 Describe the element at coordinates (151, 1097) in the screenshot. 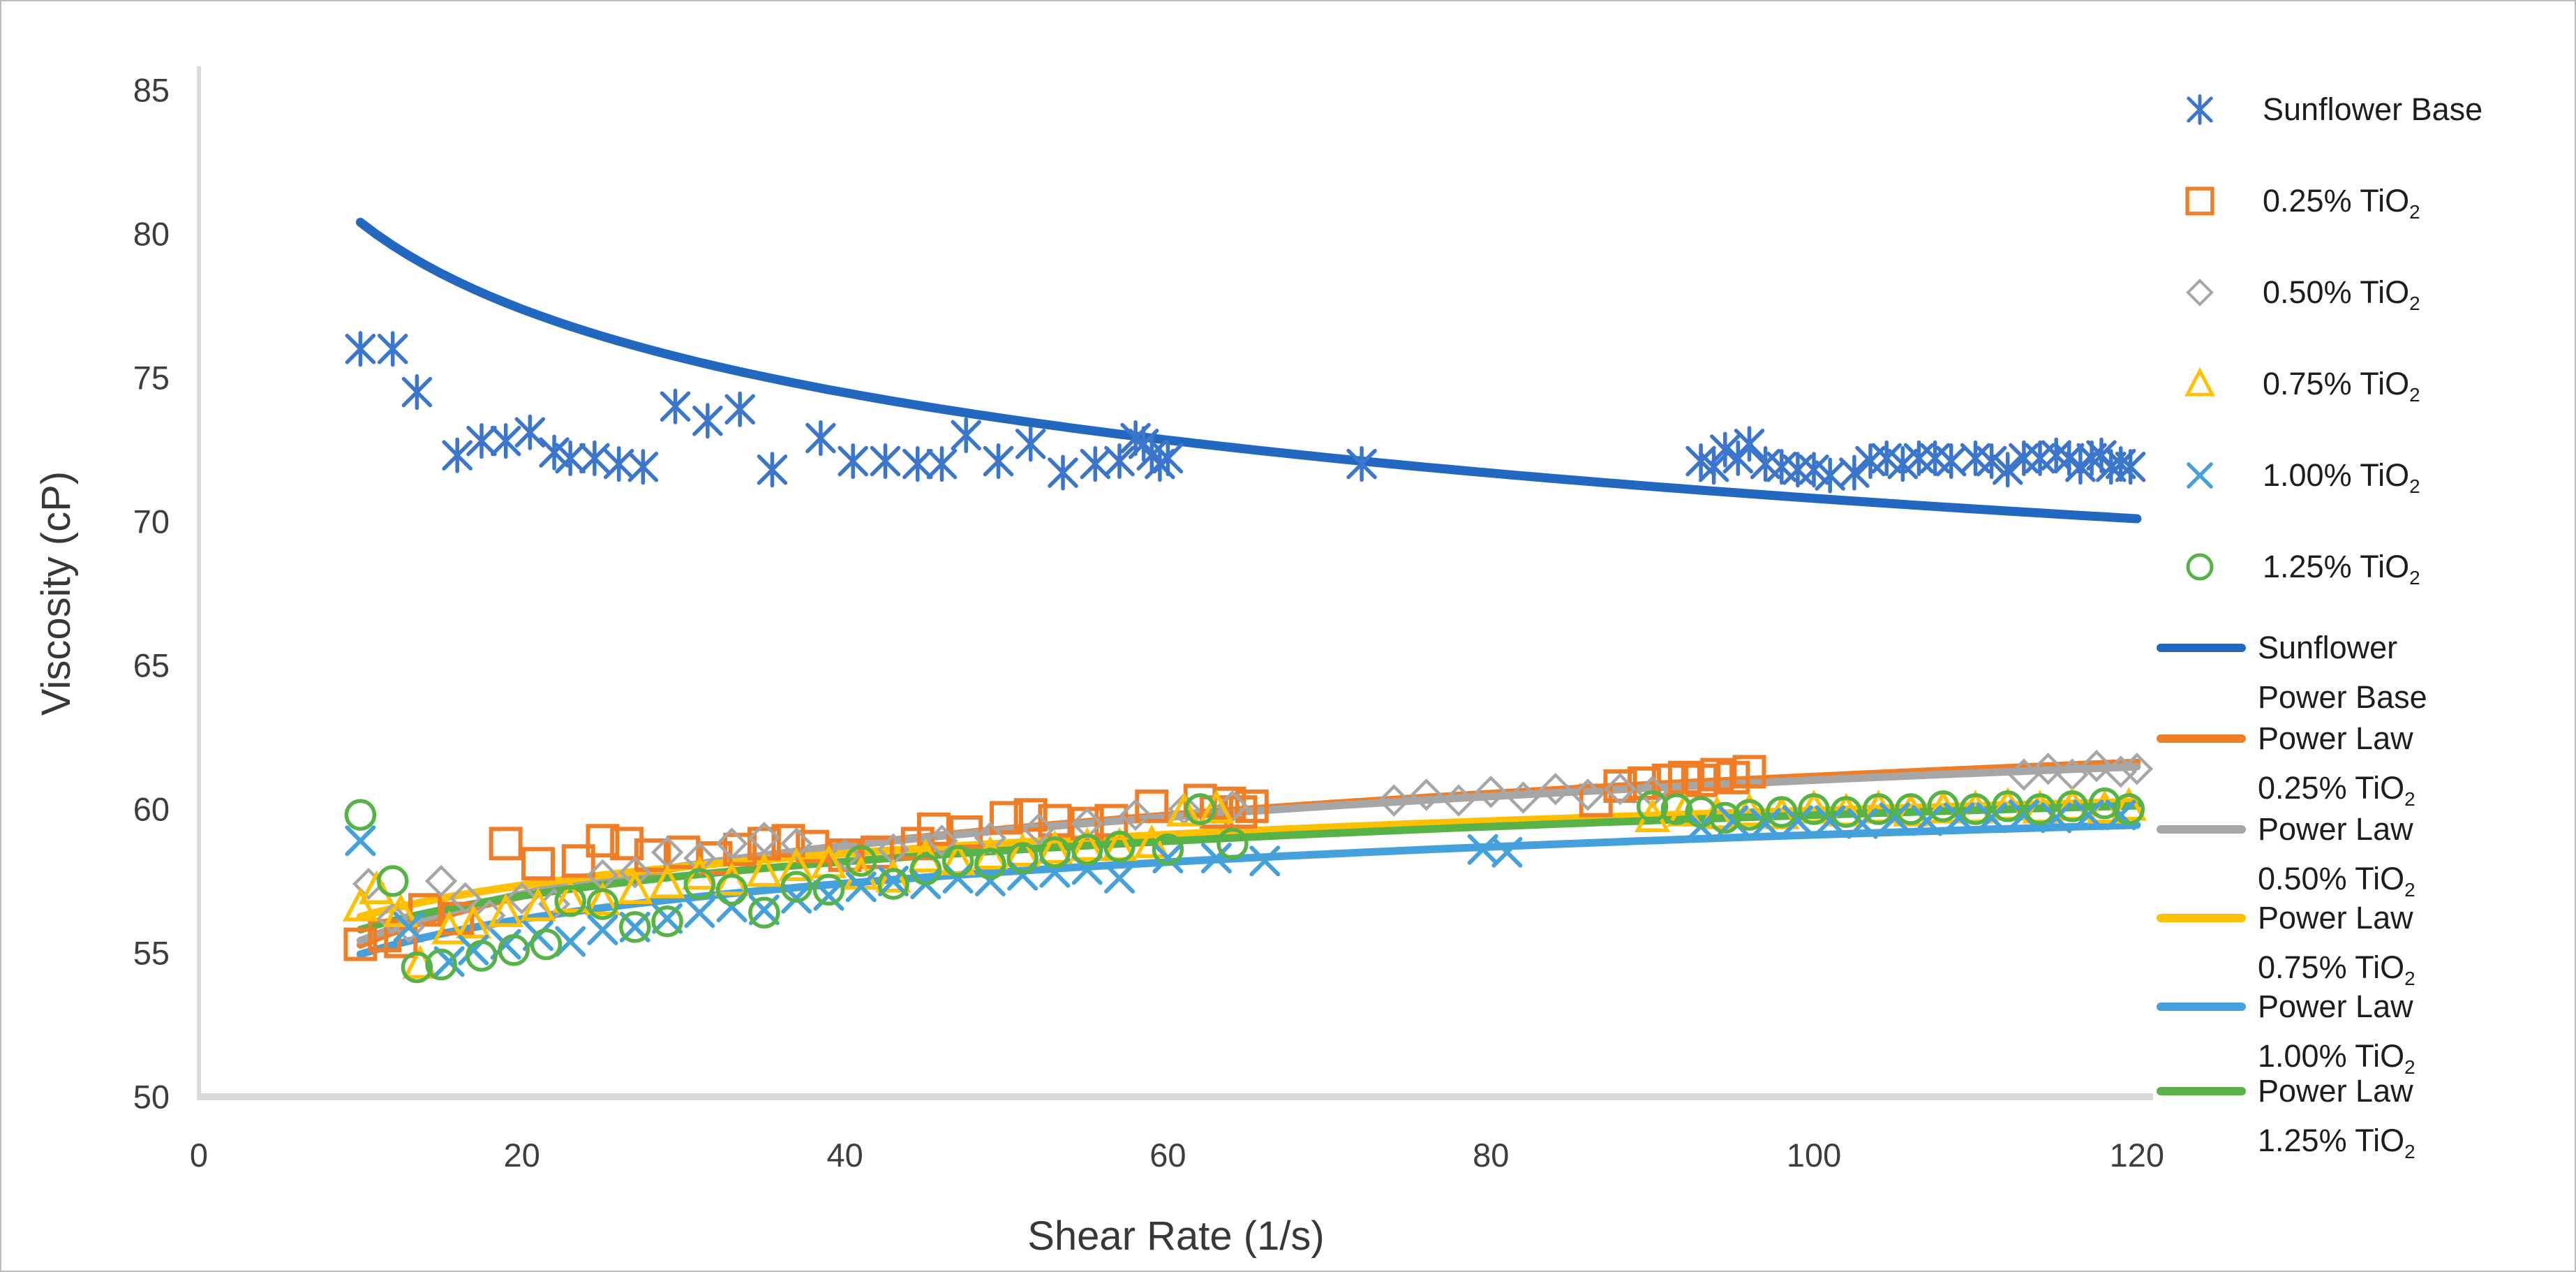

I see `y-tick-label: 50` at that location.